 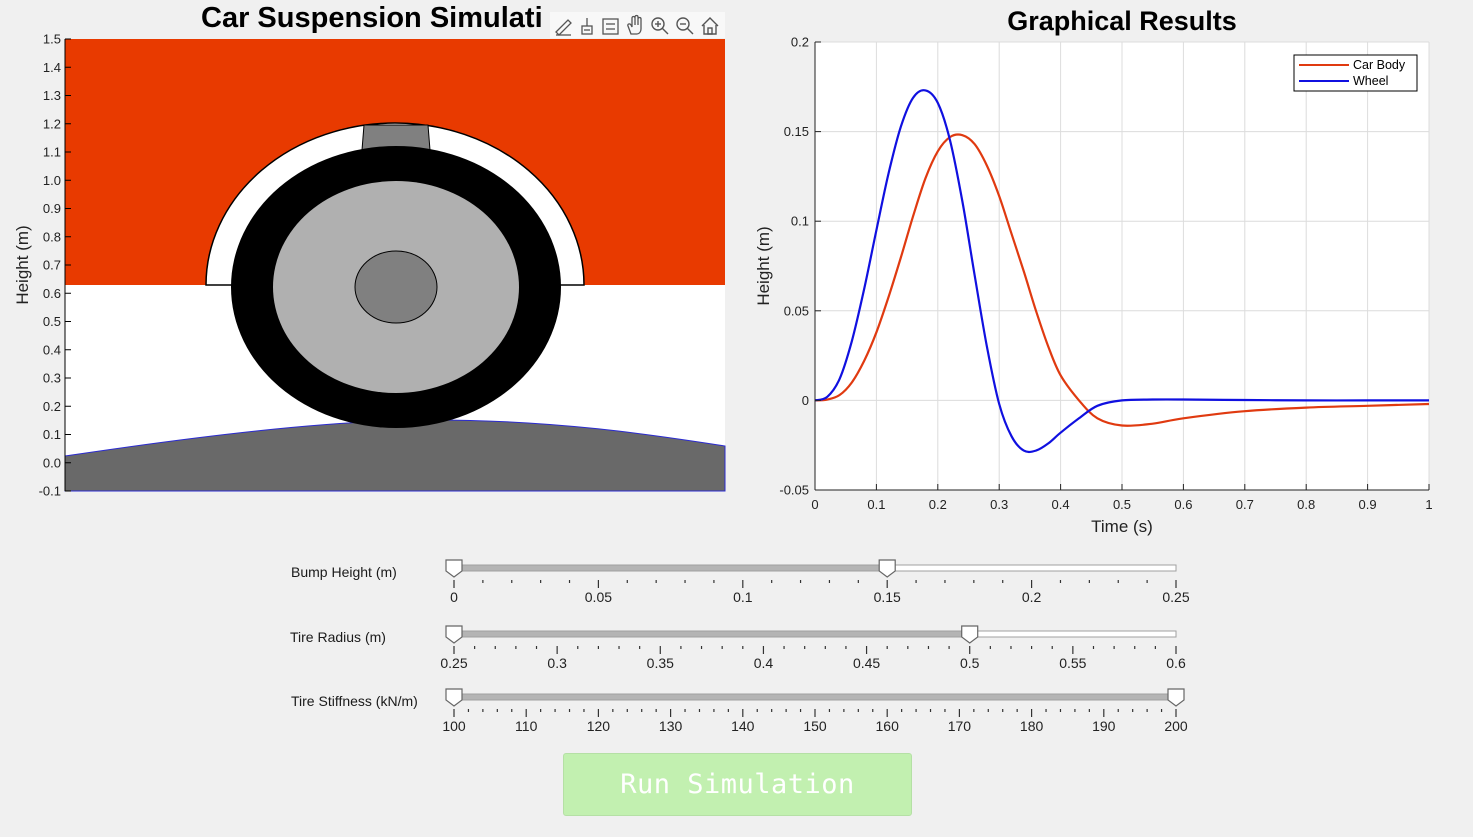 What do you see at coordinates (50, 491) in the screenshot?
I see `left-y-tick-label: -0.1` at bounding box center [50, 491].